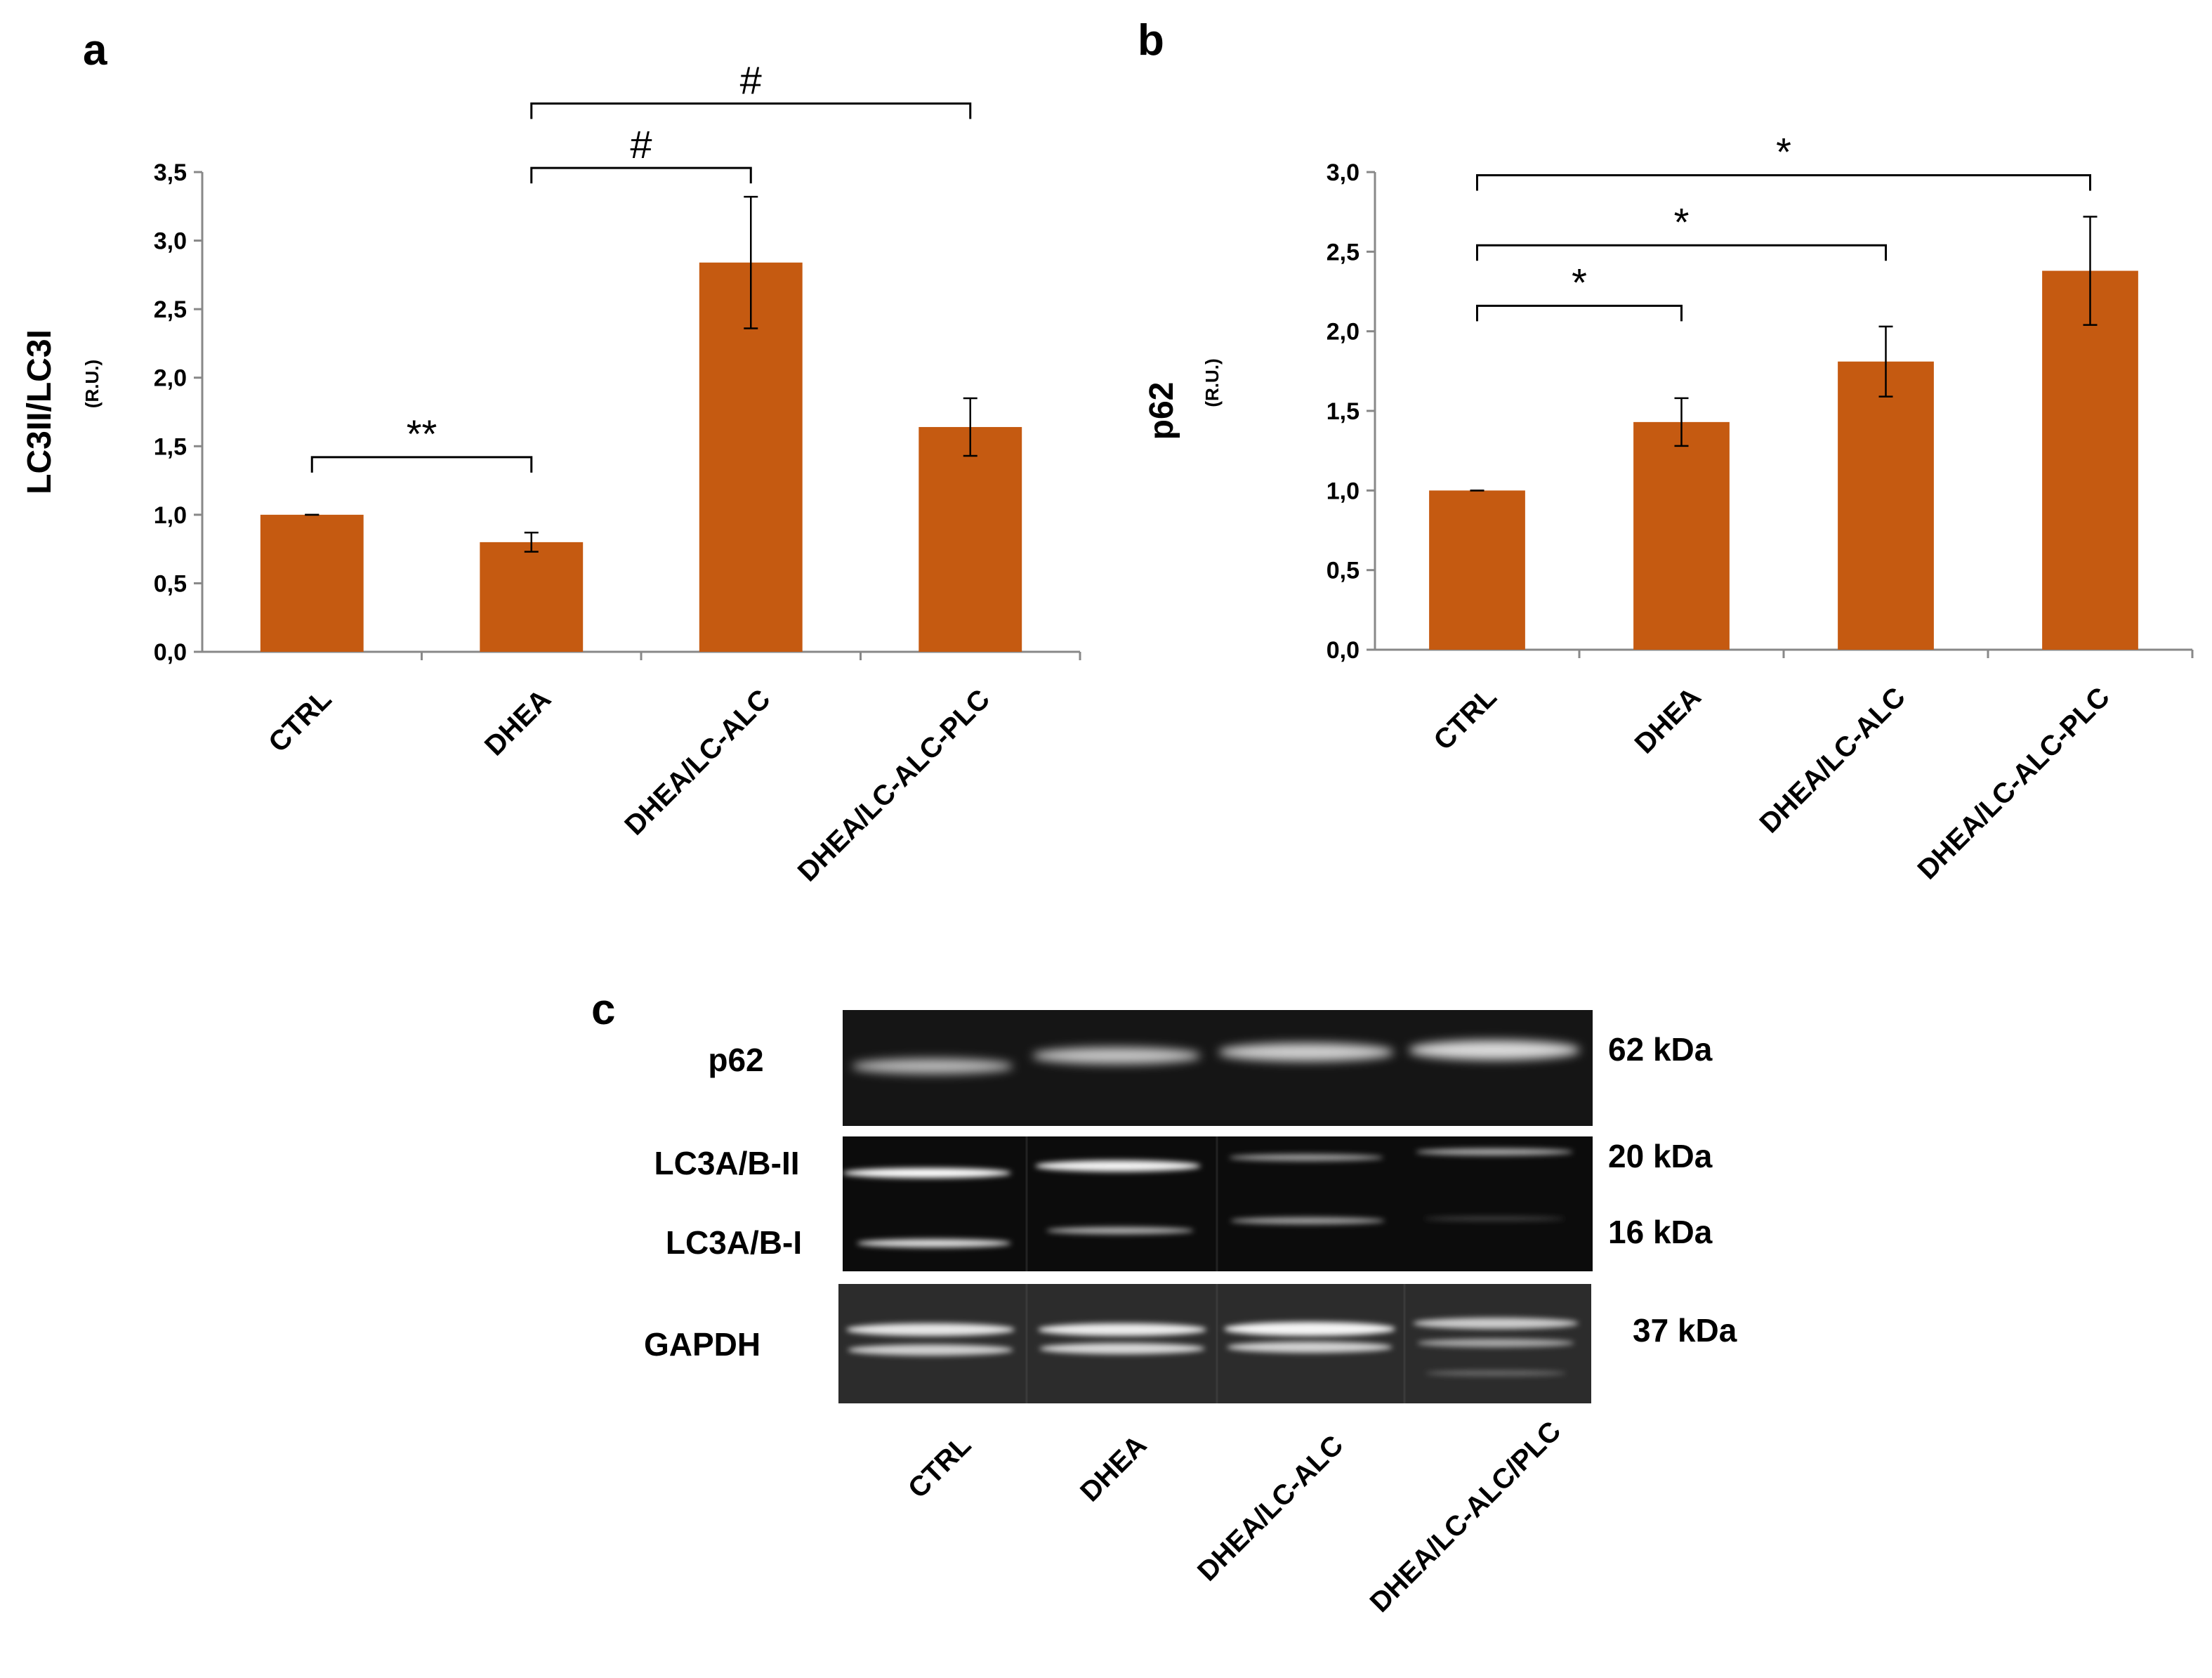  I want to click on panel-letter-c: c, so click(603, 1010).